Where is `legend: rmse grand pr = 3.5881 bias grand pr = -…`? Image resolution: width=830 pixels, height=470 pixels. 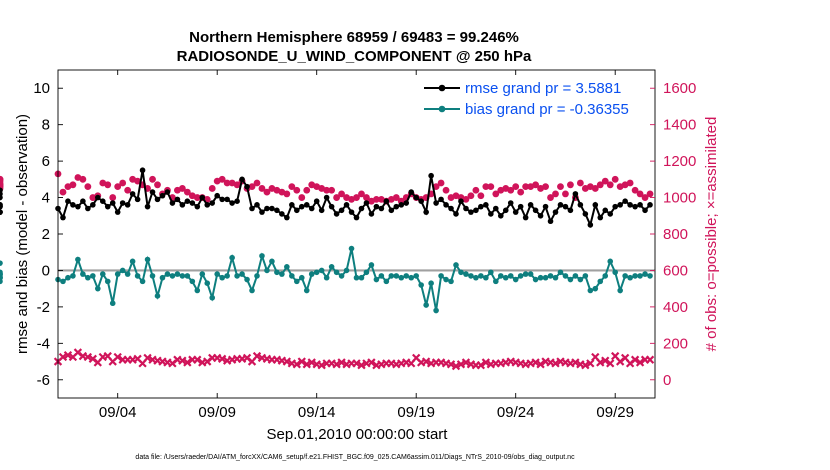 legend: rmse grand pr = 3.5881 bias grand pr = -… is located at coordinates (526, 99).